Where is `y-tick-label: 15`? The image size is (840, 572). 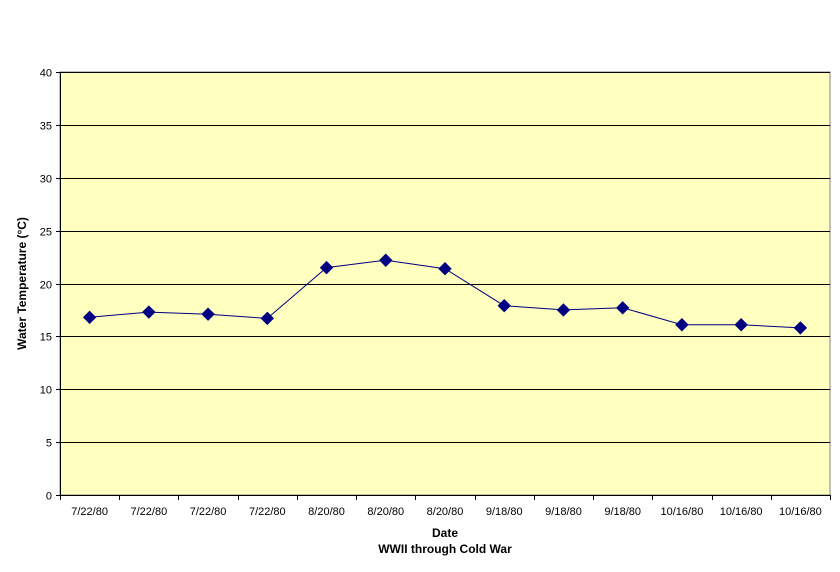
y-tick-label: 15 is located at coordinates (46, 338).